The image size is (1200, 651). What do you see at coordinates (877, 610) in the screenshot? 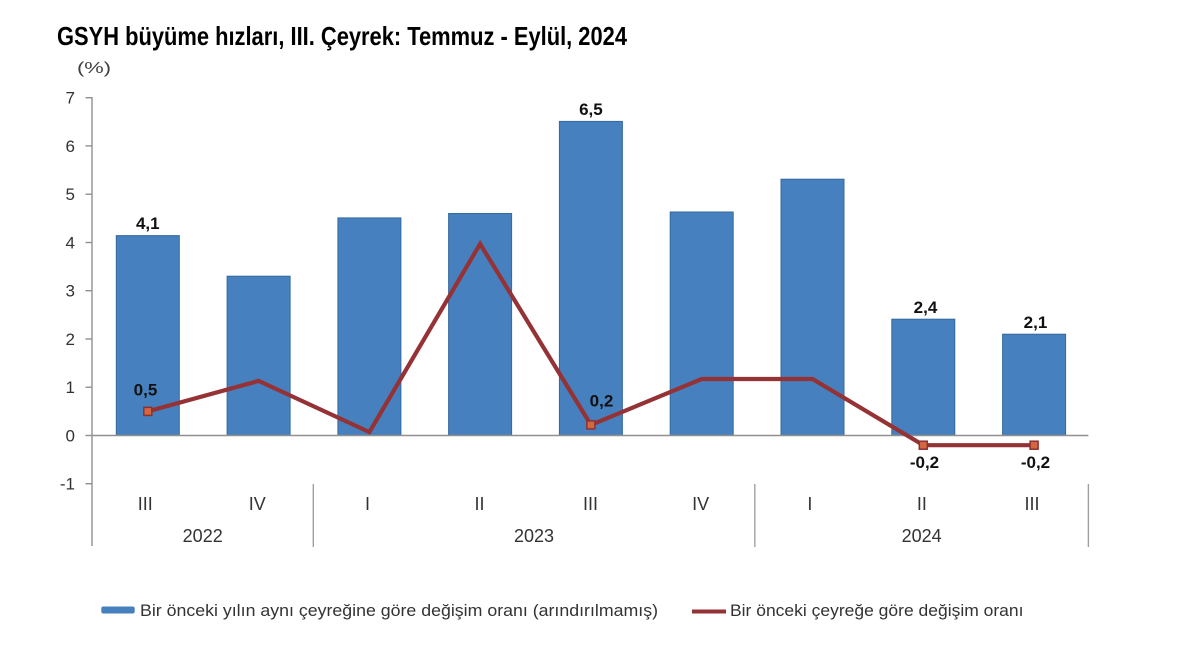
I see `svg-text:Bir önceki çeyreğe göre değişi: Bir önceki çeyreğe göre değişim oranı` at bounding box center [877, 610].